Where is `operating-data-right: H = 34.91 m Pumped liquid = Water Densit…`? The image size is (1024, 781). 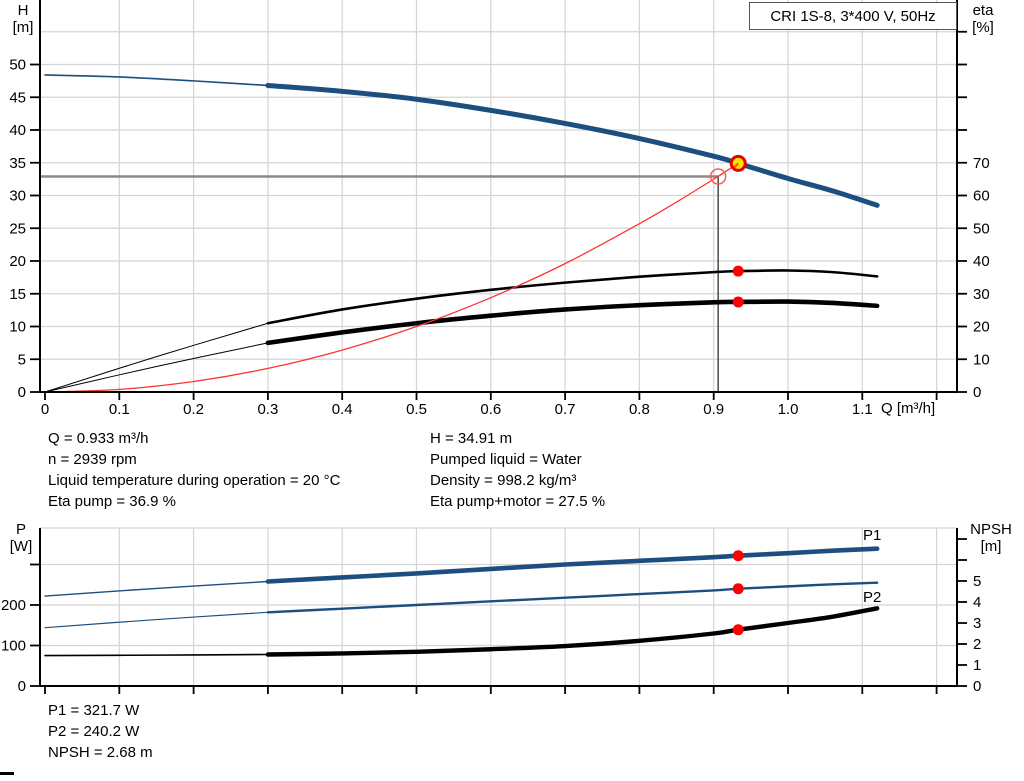 operating-data-right: H = 34.91 m Pumped liquid = Water Densit… is located at coordinates (517, 470).